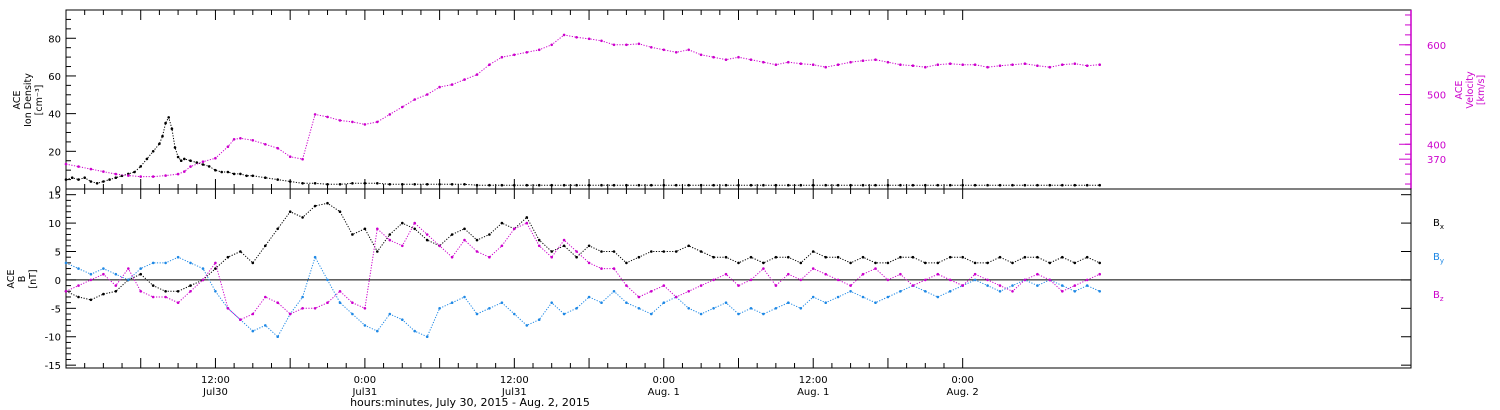  I want to click on legend-entry-y: By, so click(1438, 258).